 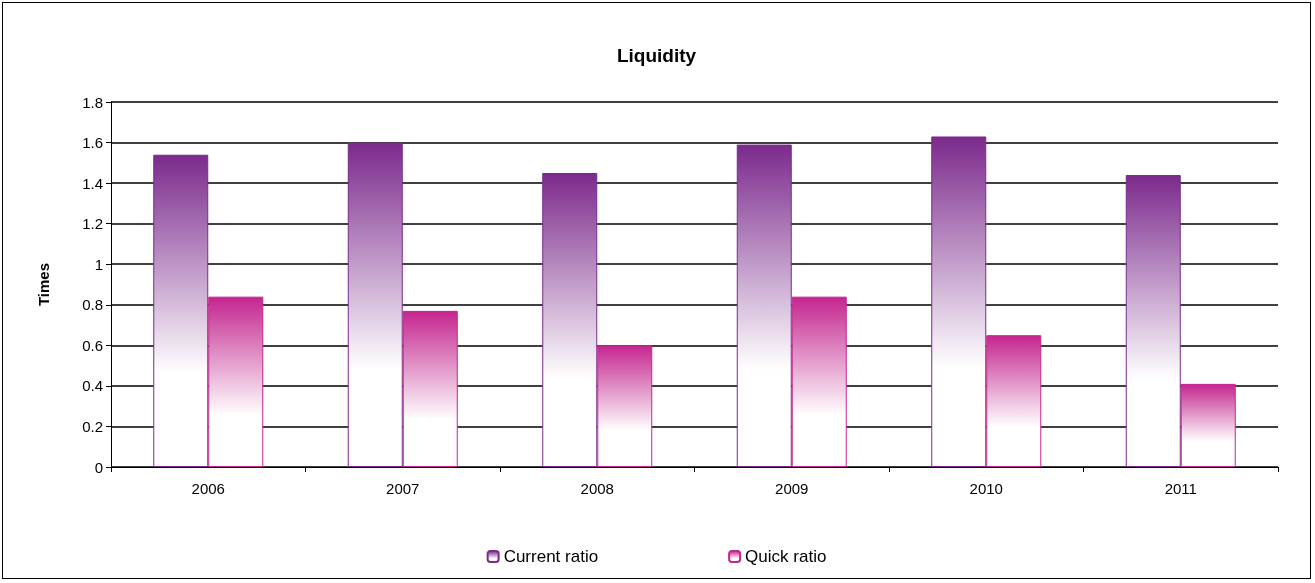 What do you see at coordinates (551, 556) in the screenshot?
I see `legend-label: Current ratio` at bounding box center [551, 556].